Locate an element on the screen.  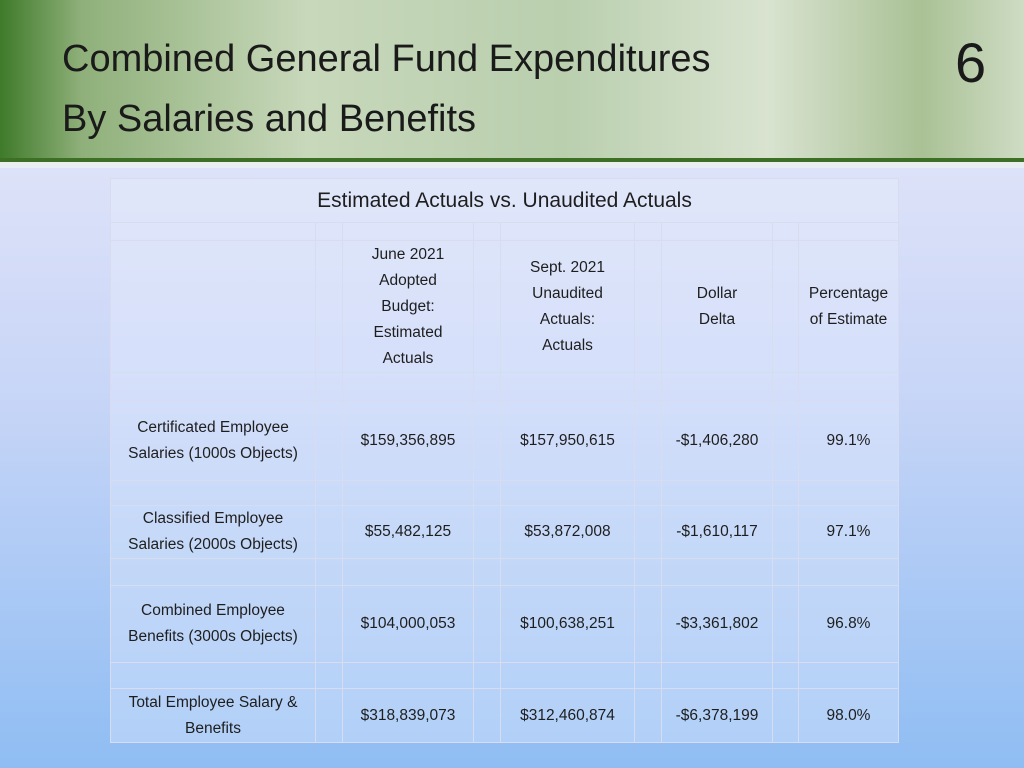
table-cell: 96.8% is located at coordinates (848, 624).